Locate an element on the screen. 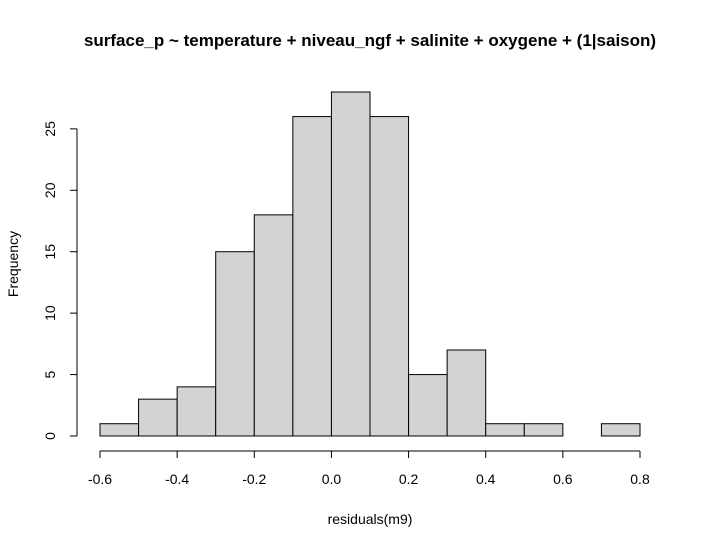 This screenshot has height=548, width=702. y-tick-label: 0 is located at coordinates (50, 436).